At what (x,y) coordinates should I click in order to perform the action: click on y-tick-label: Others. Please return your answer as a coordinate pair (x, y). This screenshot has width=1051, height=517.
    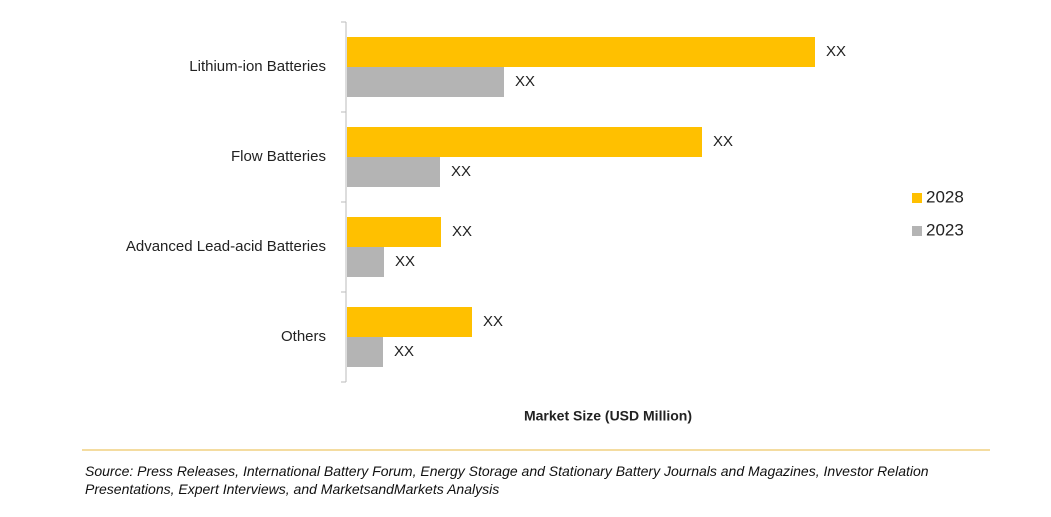
    Looking at the image, I should click on (303, 336).